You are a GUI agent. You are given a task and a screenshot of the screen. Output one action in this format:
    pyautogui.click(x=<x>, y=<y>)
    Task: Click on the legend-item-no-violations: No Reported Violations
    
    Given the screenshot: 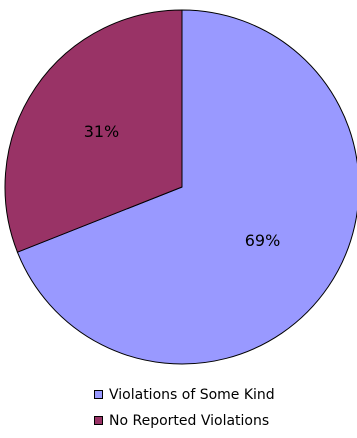 What is the action you would take?
    pyautogui.click(x=184, y=420)
    